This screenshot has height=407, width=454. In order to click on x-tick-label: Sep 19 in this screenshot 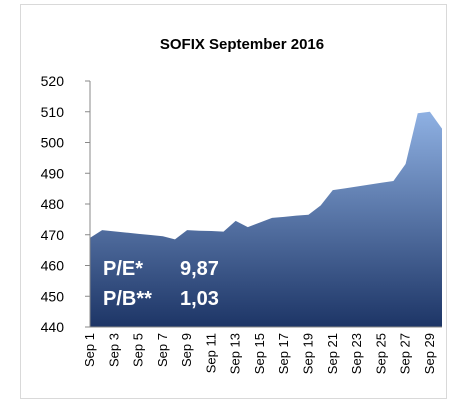, I will do `click(307, 353)`.